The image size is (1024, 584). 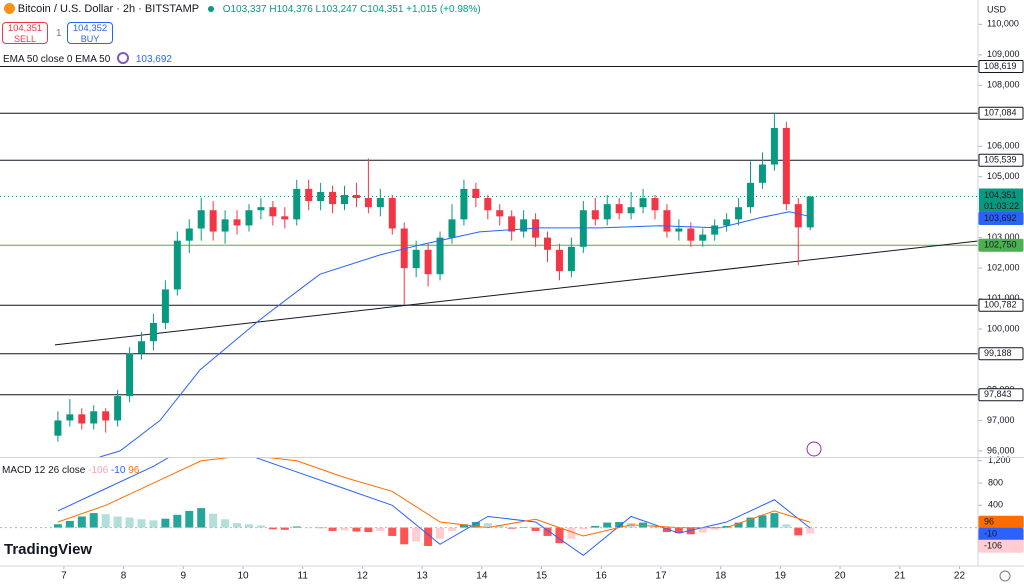 I want to click on ema-label-bg, so click(x=1001, y=218).